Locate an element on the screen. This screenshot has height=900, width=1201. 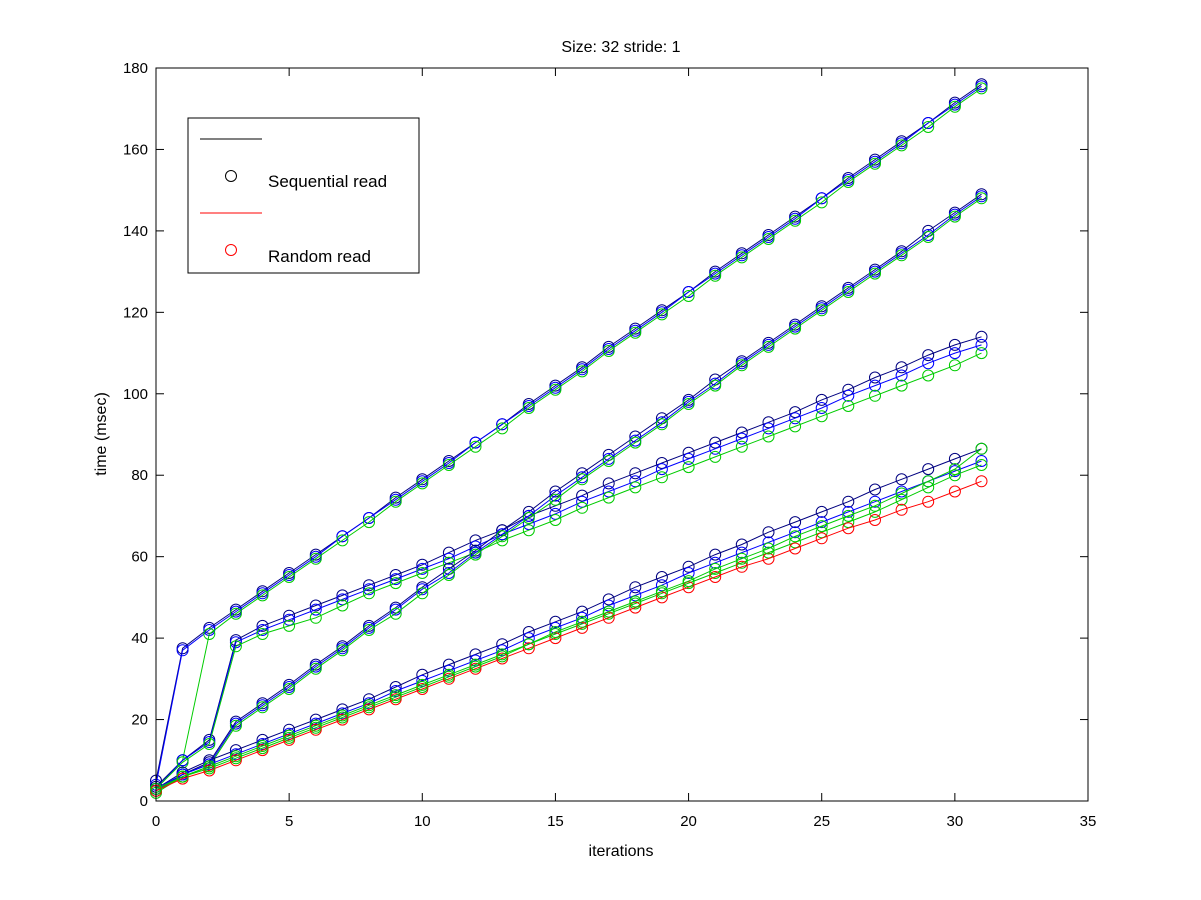
x-axis-title: iterations is located at coordinates (621, 851).